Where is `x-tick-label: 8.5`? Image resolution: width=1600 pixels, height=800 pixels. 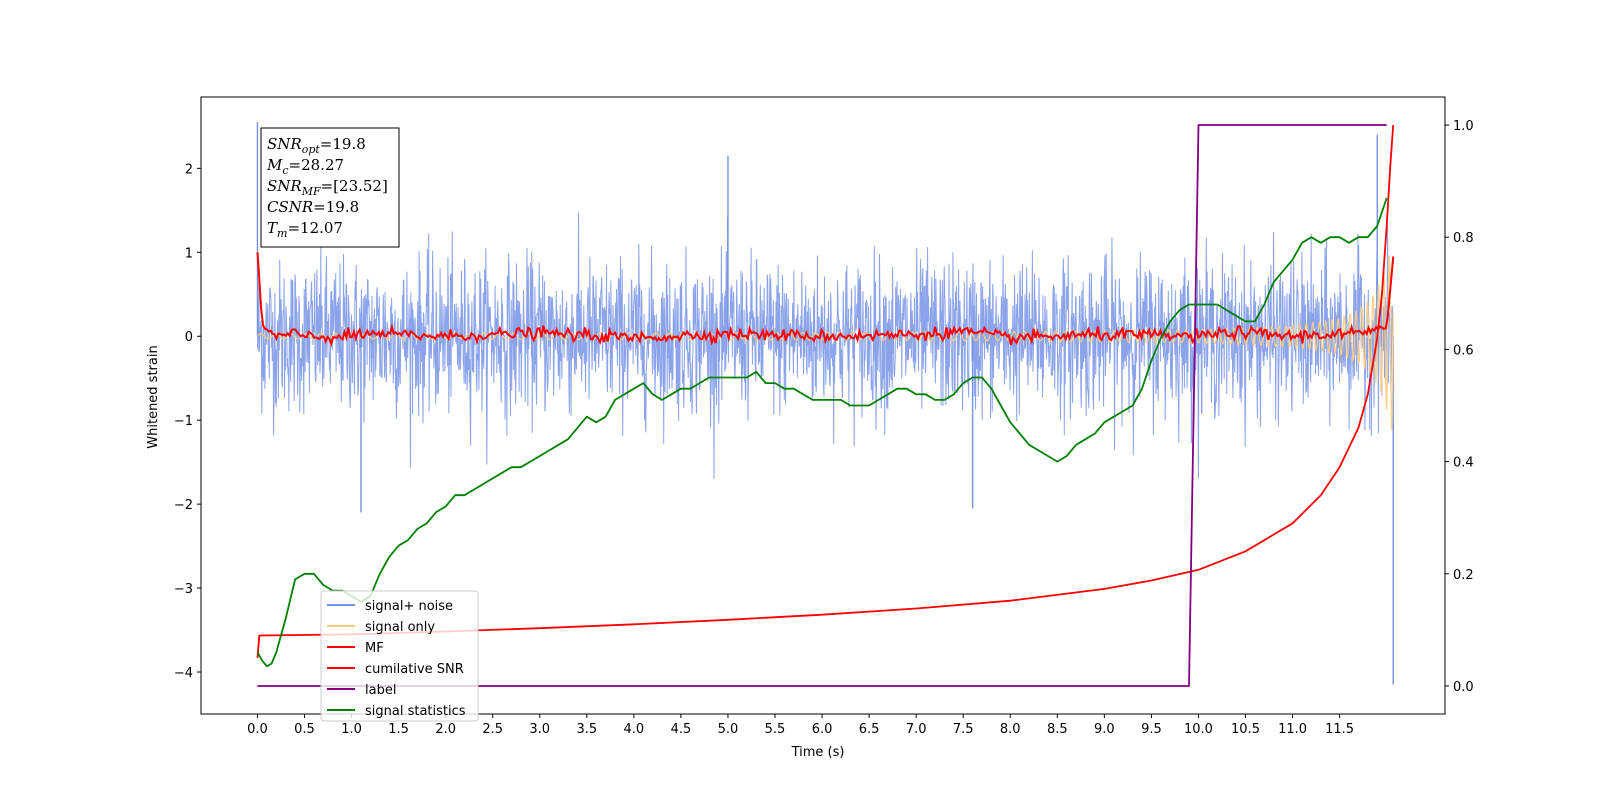
x-tick-label: 8.5 is located at coordinates (1057, 729).